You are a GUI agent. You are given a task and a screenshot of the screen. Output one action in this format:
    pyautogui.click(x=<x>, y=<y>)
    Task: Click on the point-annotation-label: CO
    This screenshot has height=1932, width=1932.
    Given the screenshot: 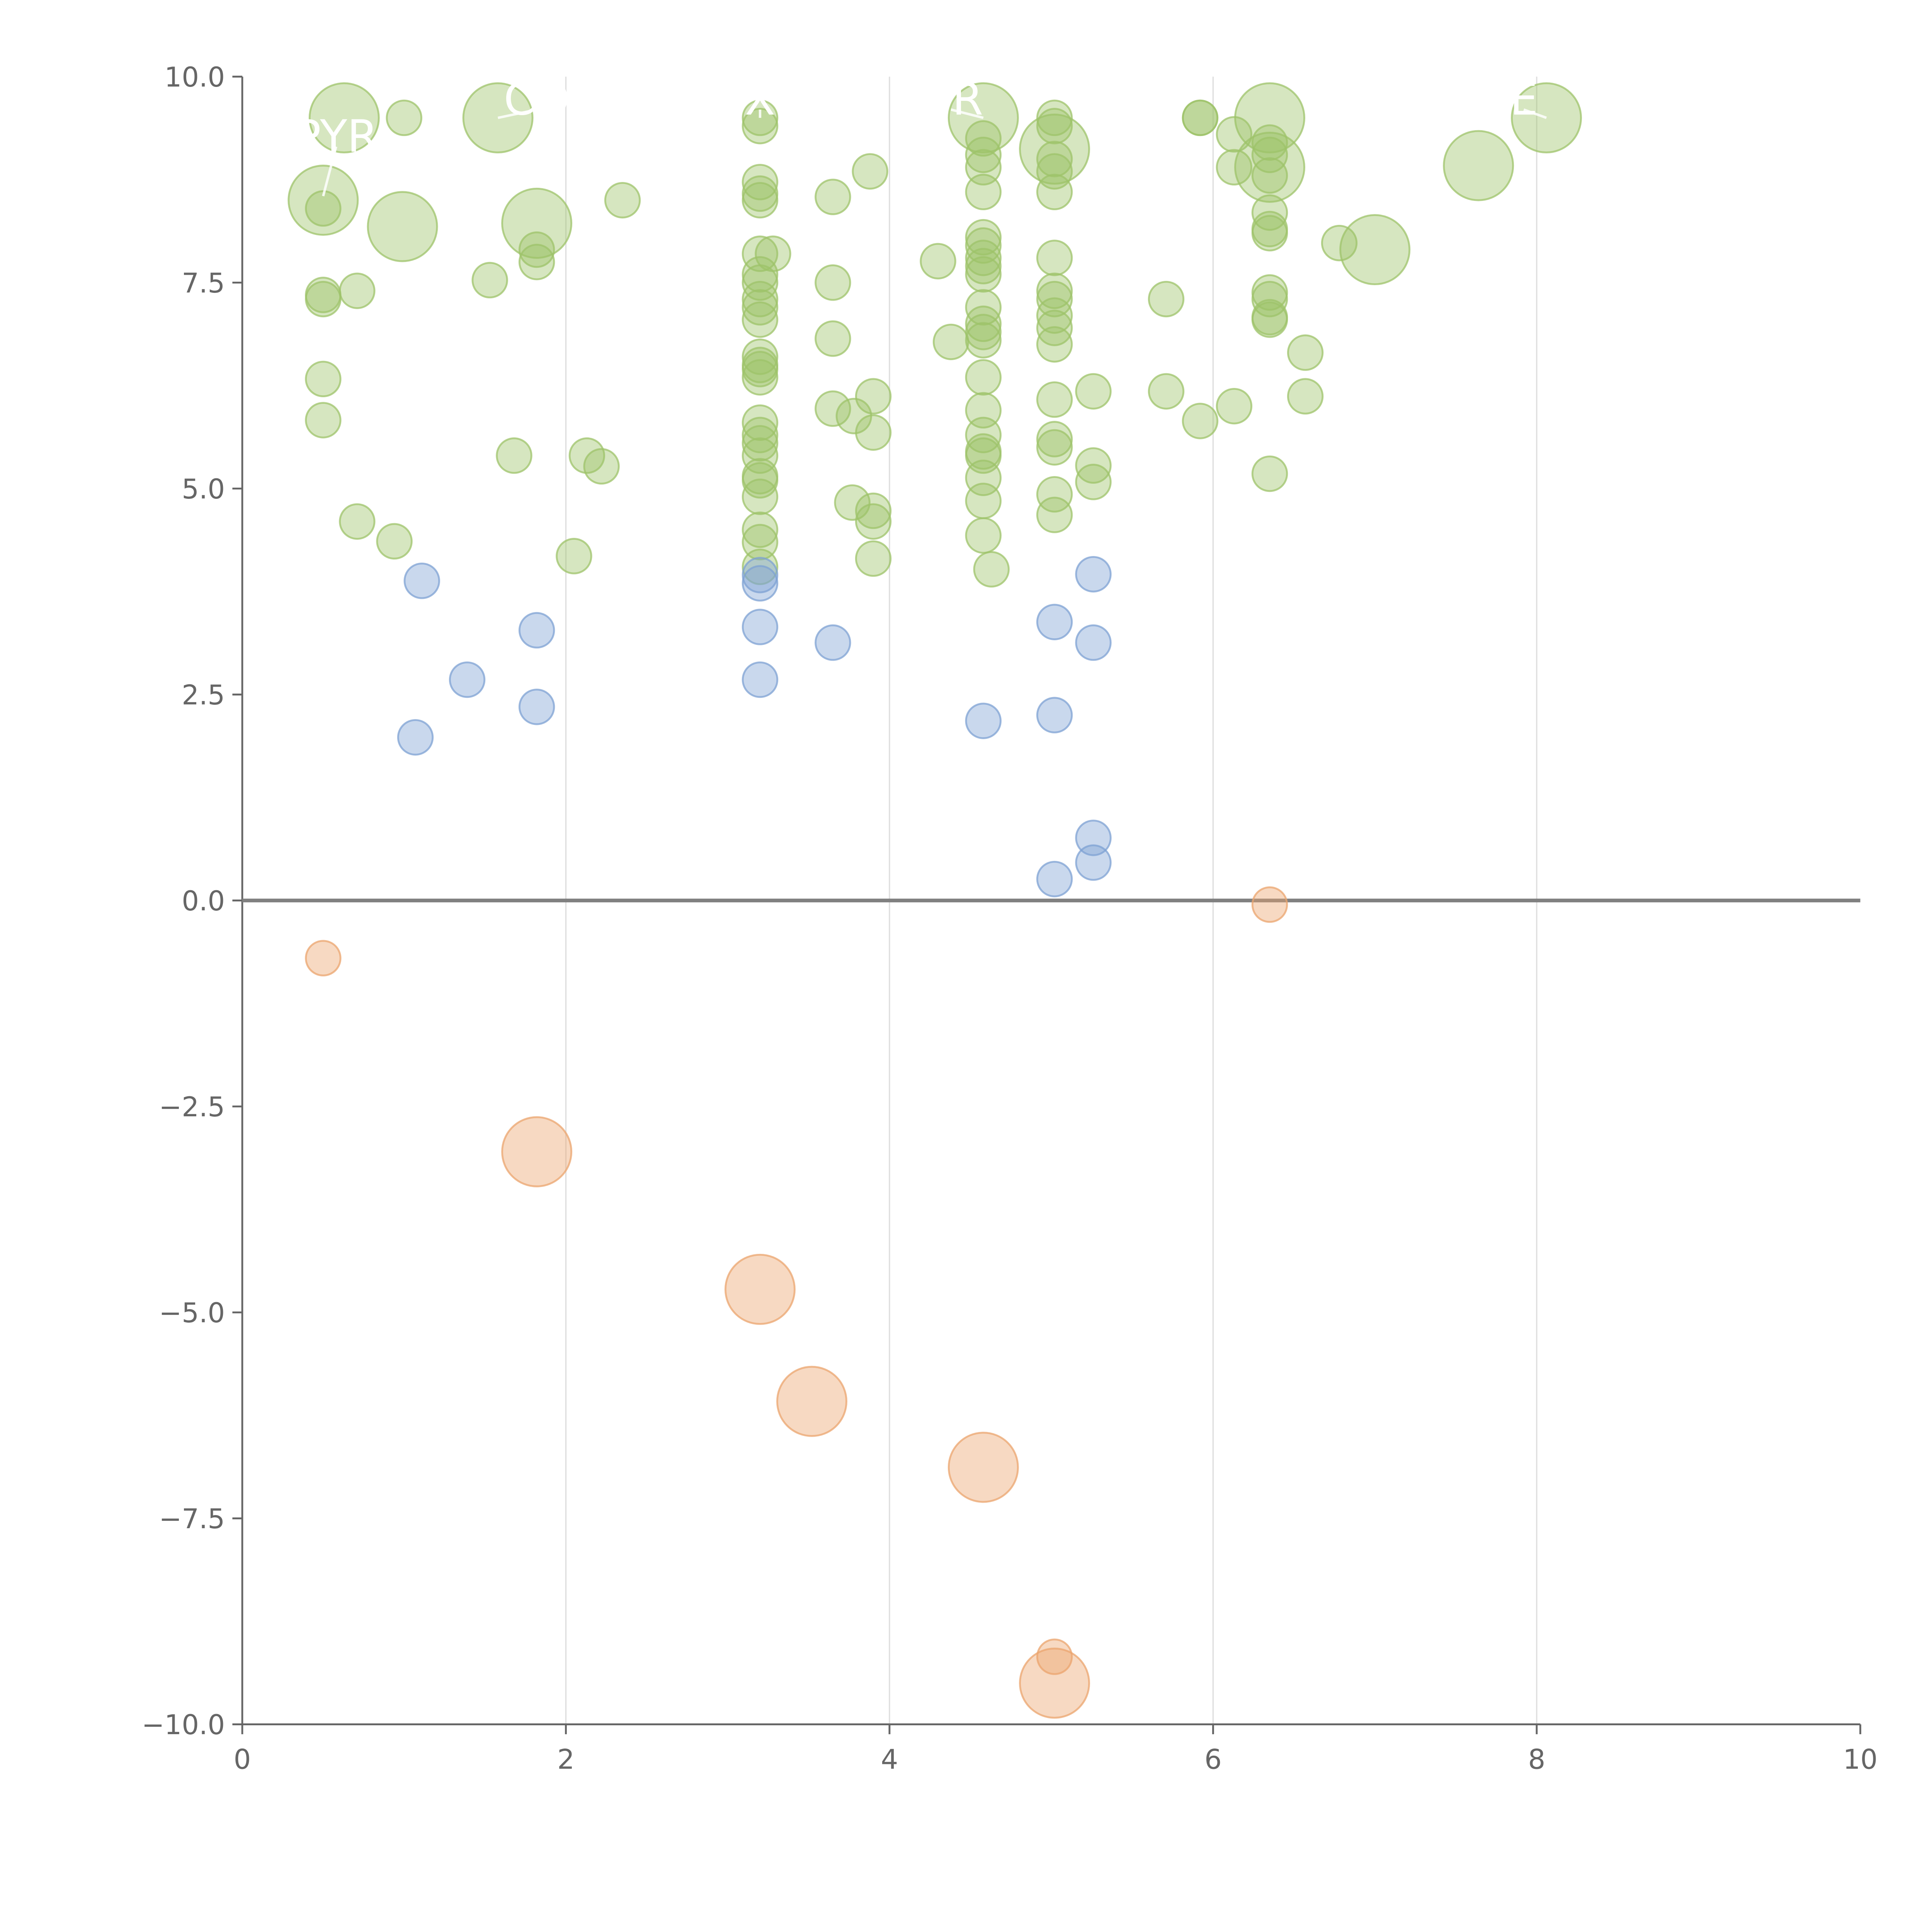 What is the action you would take?
    pyautogui.click(x=537, y=99)
    